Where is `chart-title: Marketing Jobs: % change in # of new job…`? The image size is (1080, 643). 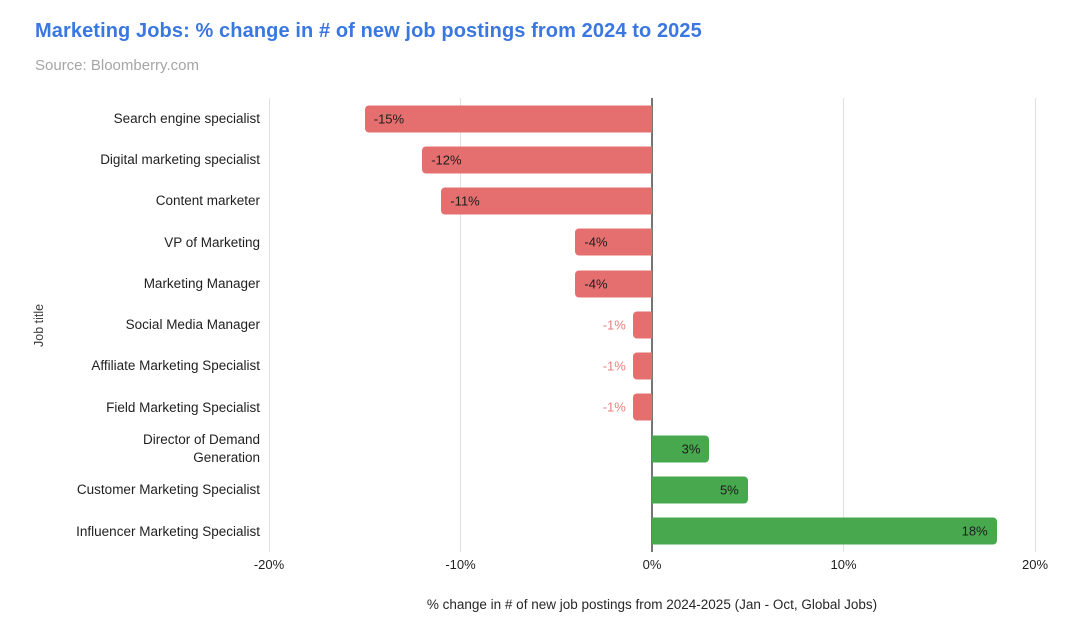
chart-title: Marketing Jobs: % change in # of new job… is located at coordinates (368, 31).